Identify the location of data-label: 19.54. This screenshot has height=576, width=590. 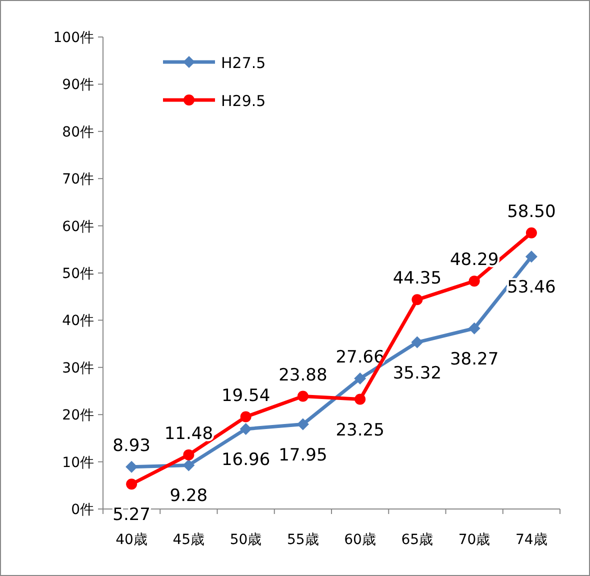
(245, 396).